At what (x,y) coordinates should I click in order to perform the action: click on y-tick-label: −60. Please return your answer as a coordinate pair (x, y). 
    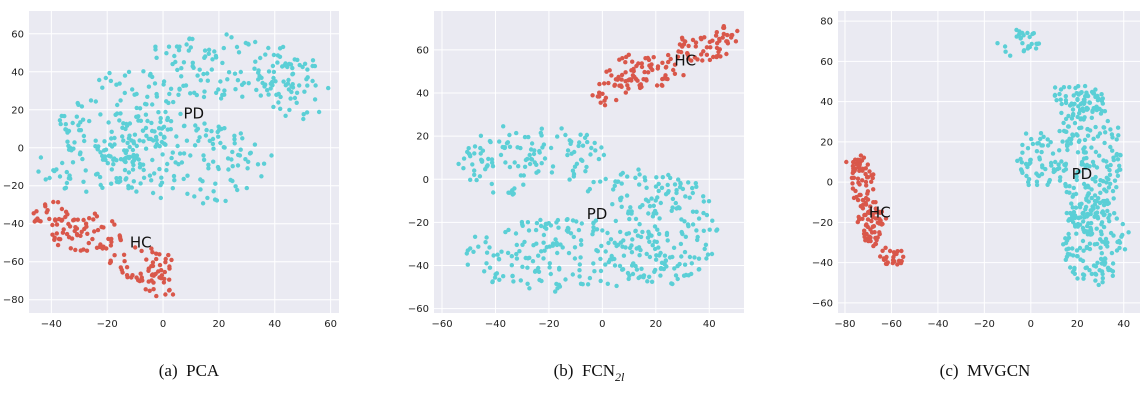
    Looking at the image, I should click on (418, 309).